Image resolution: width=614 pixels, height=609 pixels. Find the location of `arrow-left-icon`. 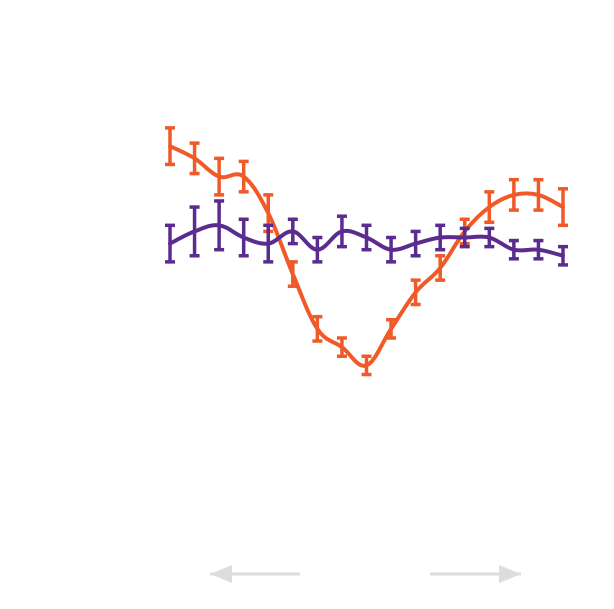

arrow-left-icon is located at coordinates (255, 574).